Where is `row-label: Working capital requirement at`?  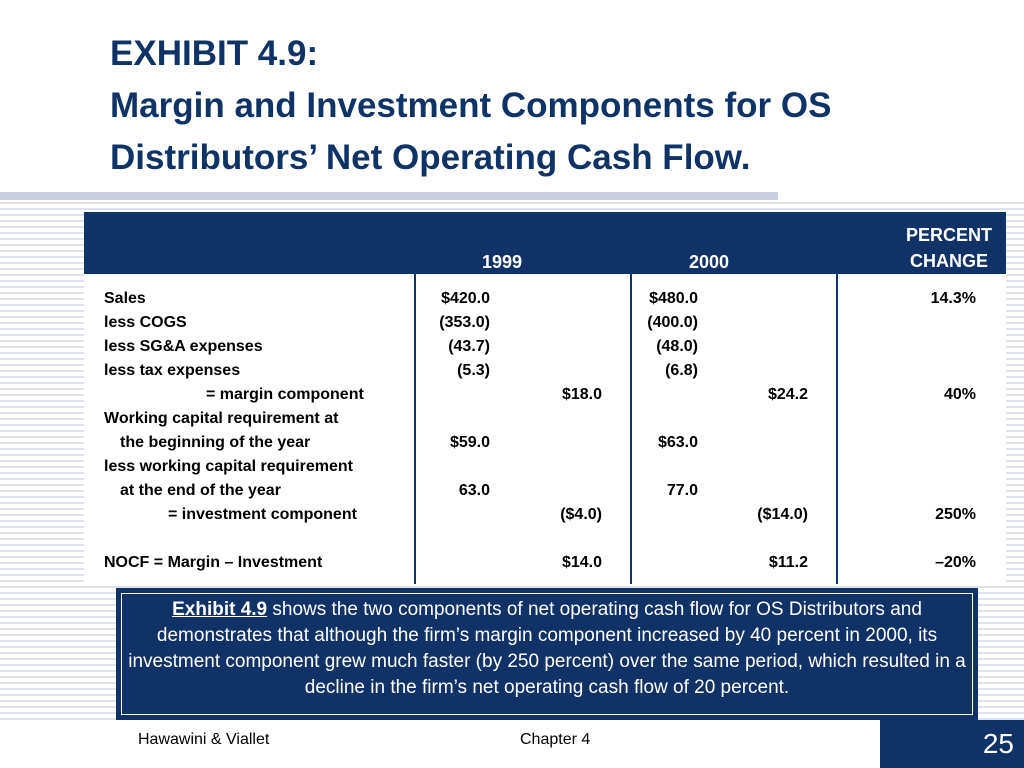 row-label: Working capital requirement at is located at coordinates (221, 418).